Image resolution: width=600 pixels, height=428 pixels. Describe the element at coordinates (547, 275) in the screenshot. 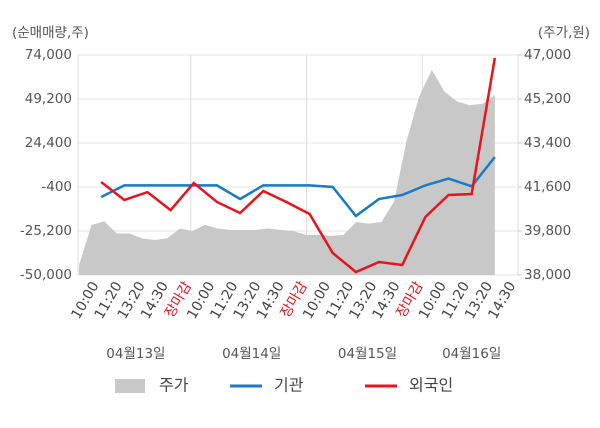

I see `y2-tick-label: 38,000` at that location.